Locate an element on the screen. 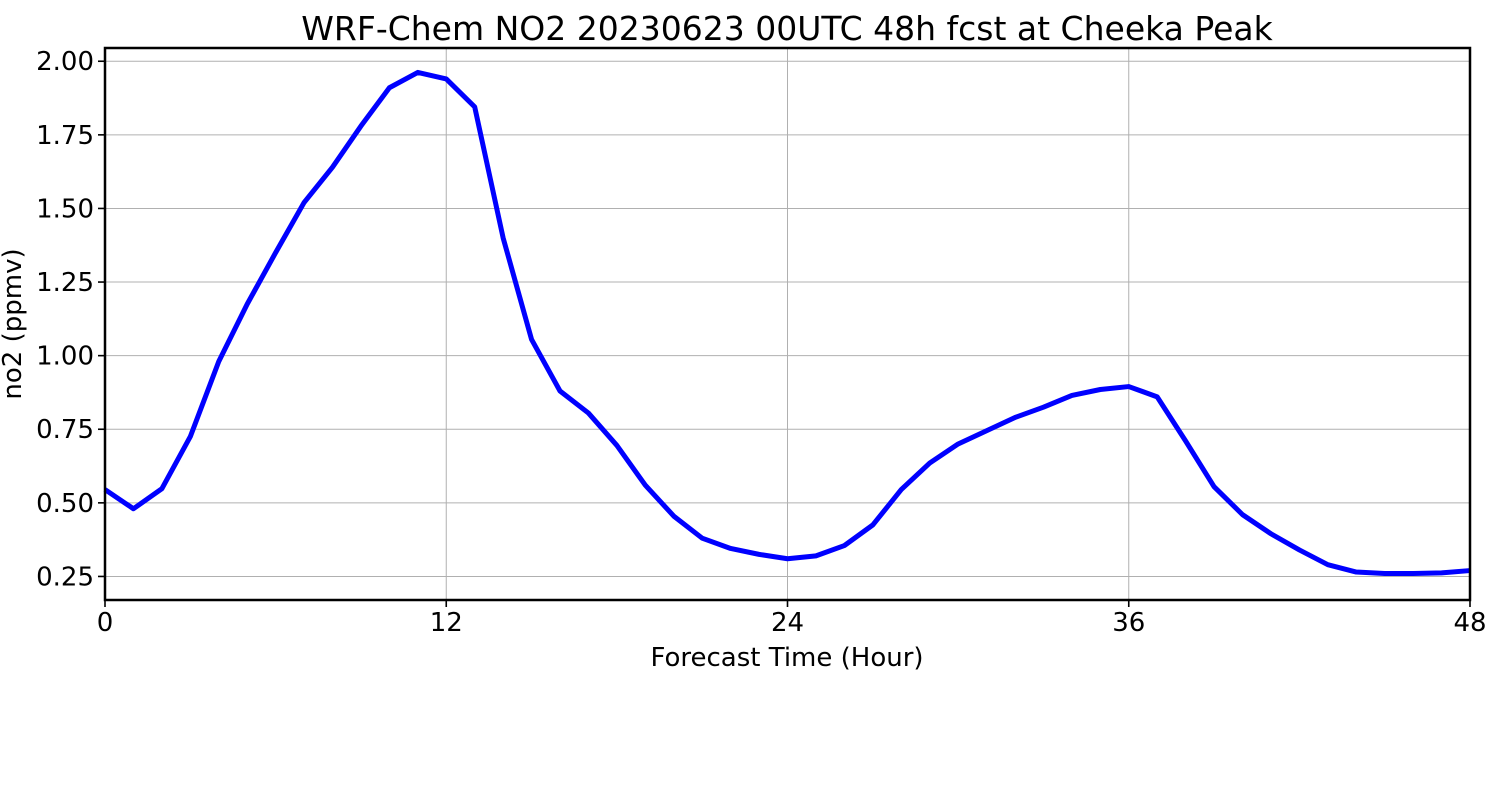  y-tick-label: 2.00 is located at coordinates (65, 62).